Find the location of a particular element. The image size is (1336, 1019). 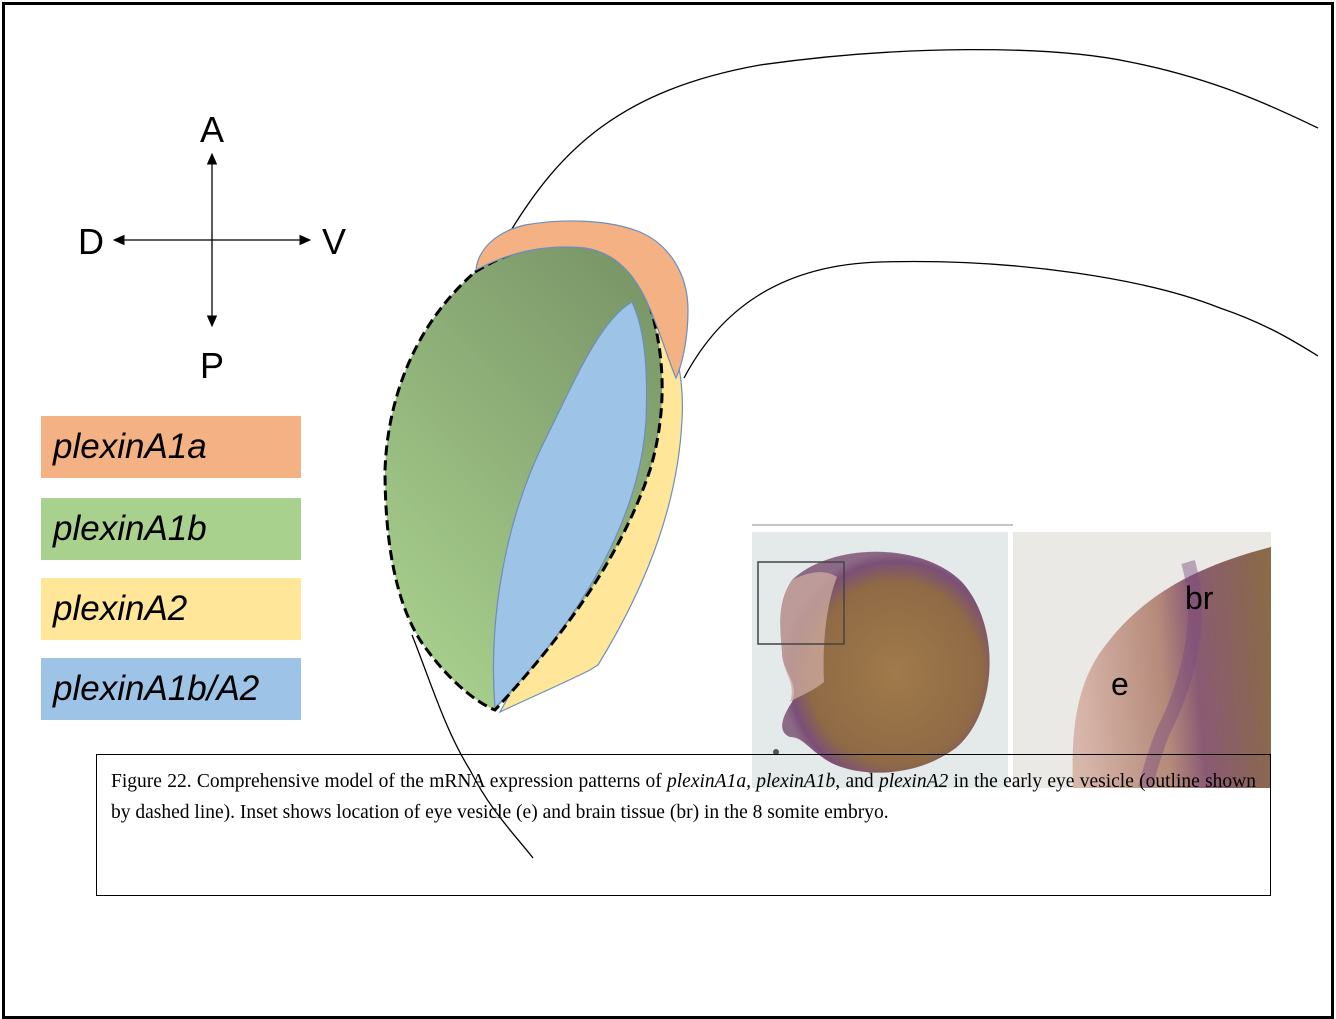

inset-photo-whole-embryo is located at coordinates (880, 660).